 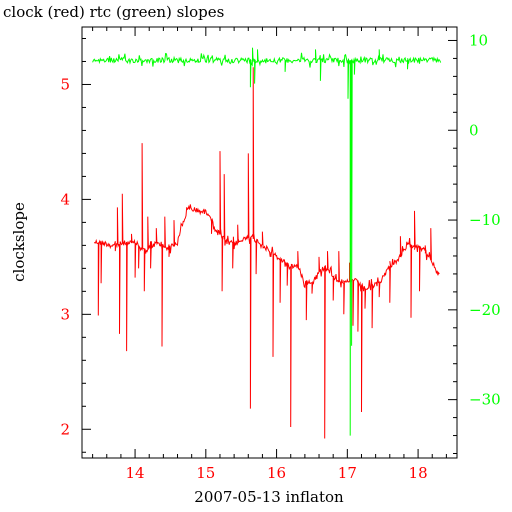 What do you see at coordinates (478, 40) in the screenshot?
I see `y-right-tick-label: 10` at bounding box center [478, 40].